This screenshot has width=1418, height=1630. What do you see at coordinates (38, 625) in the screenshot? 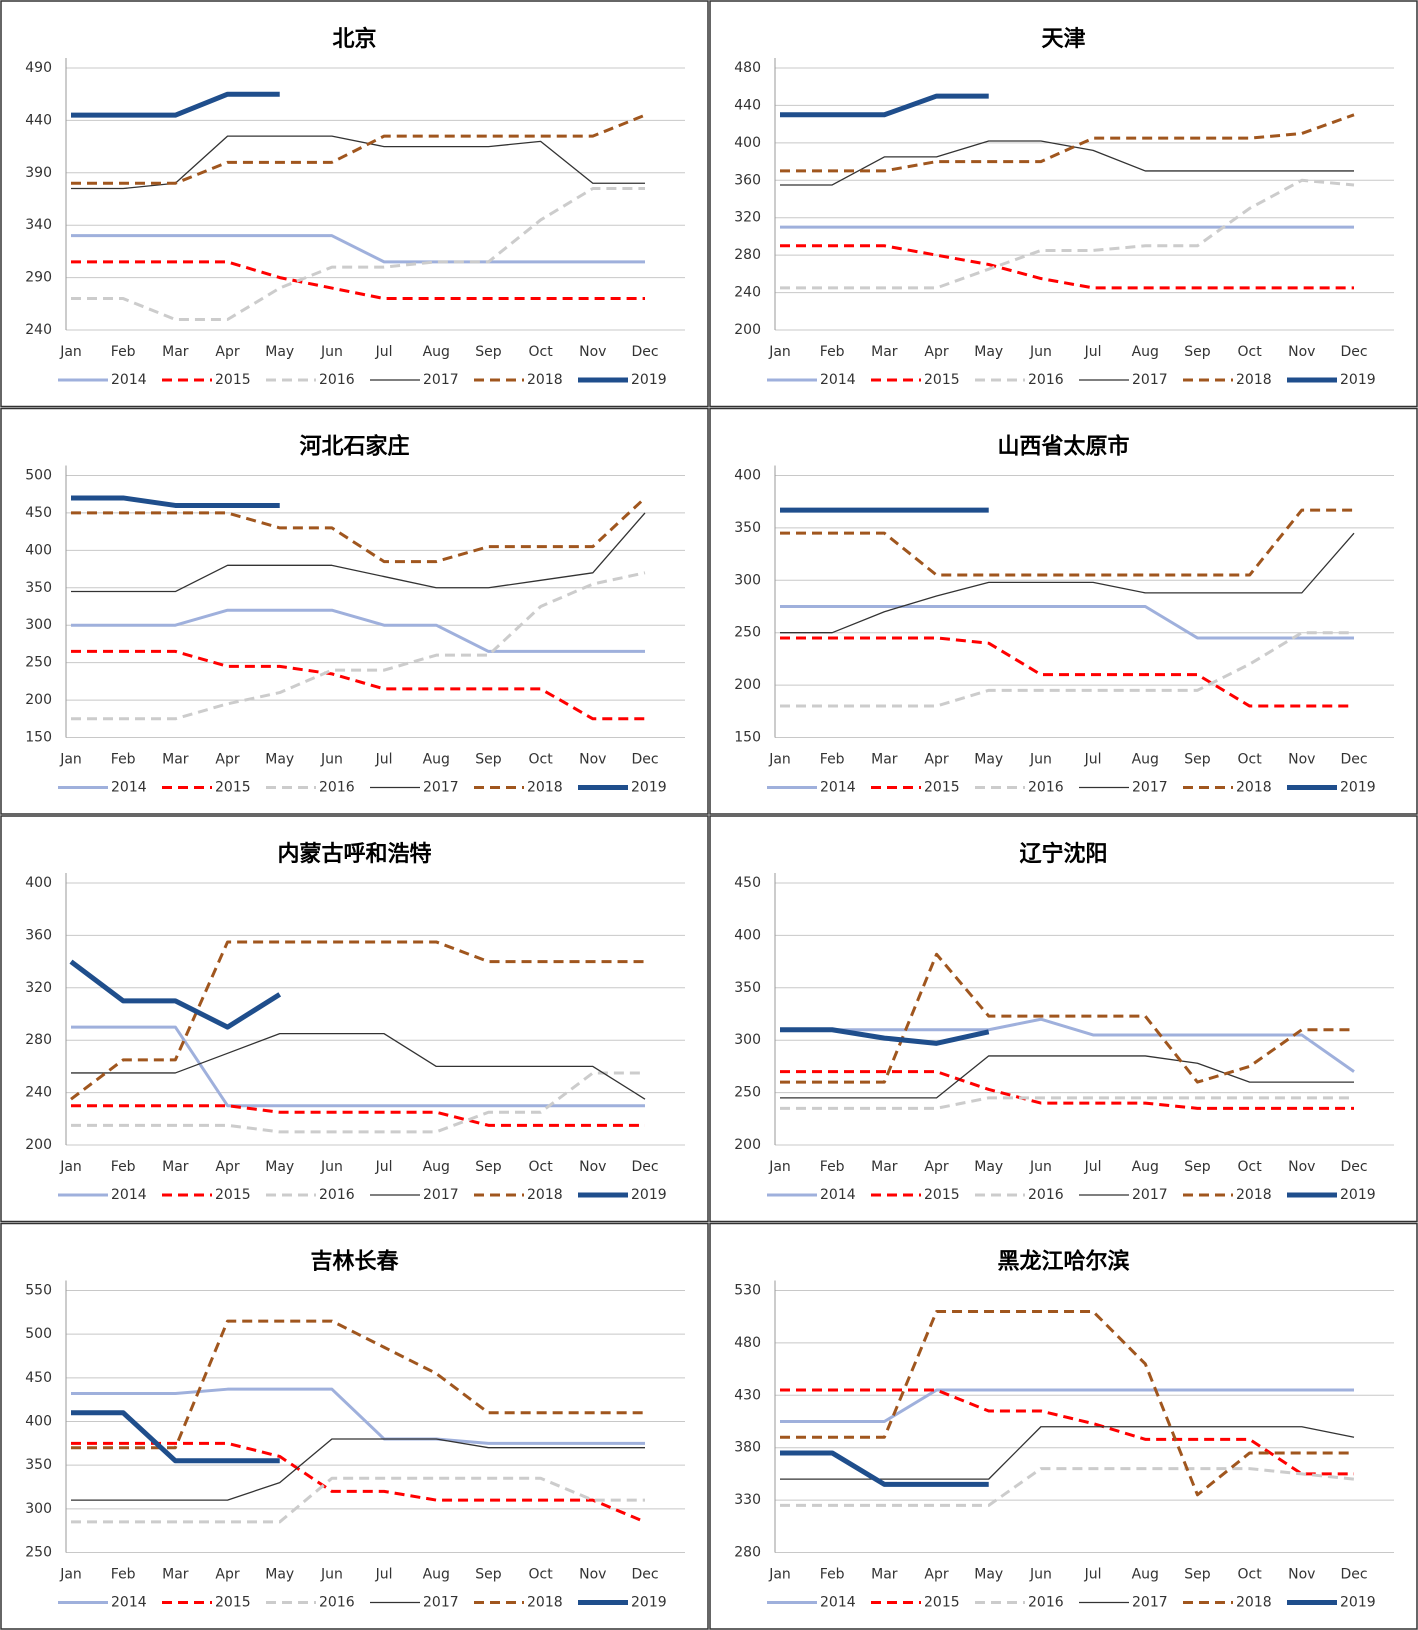
I see `y-tick-label: 300` at bounding box center [38, 625].